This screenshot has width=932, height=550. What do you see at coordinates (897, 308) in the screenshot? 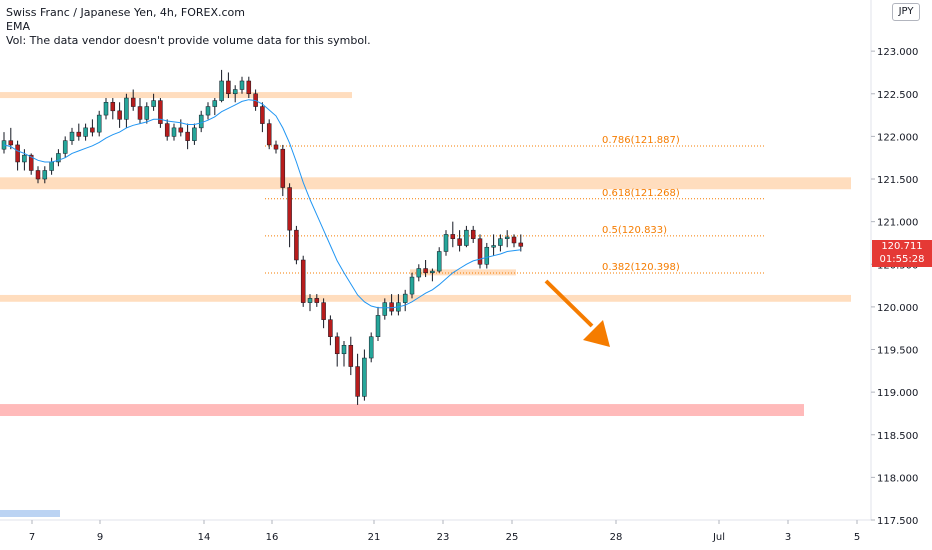
I see `price-tick-label: 120.000` at bounding box center [897, 308].